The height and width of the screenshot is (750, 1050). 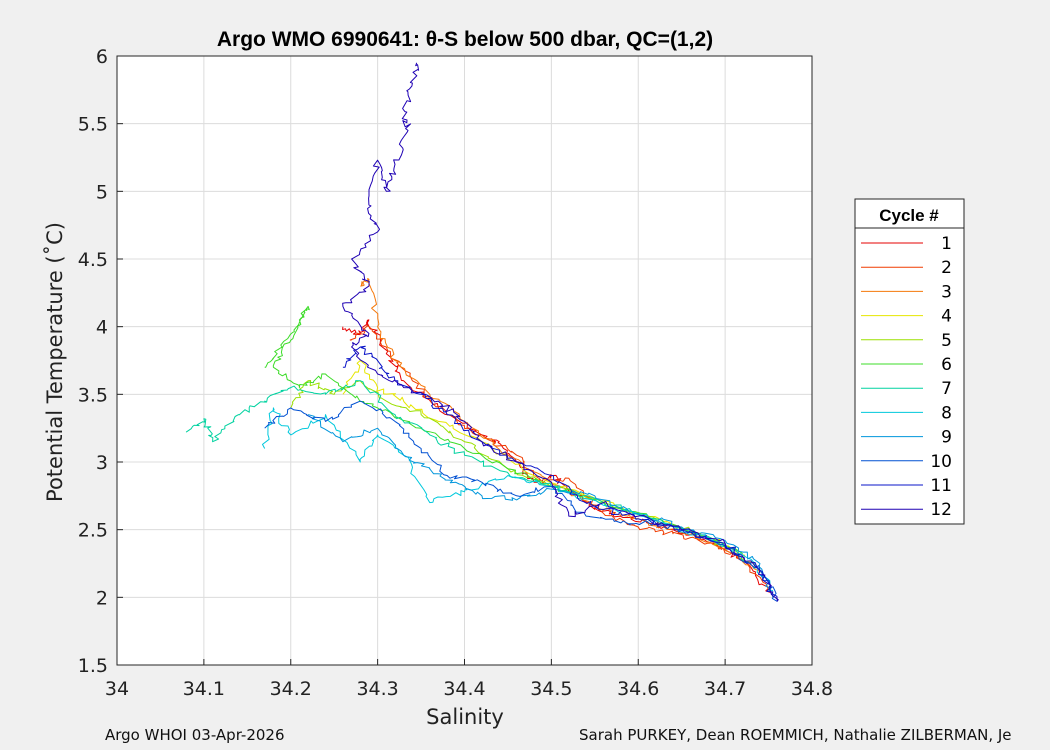 What do you see at coordinates (204, 689) in the screenshot?
I see `x-tick-label: 34.1` at bounding box center [204, 689].